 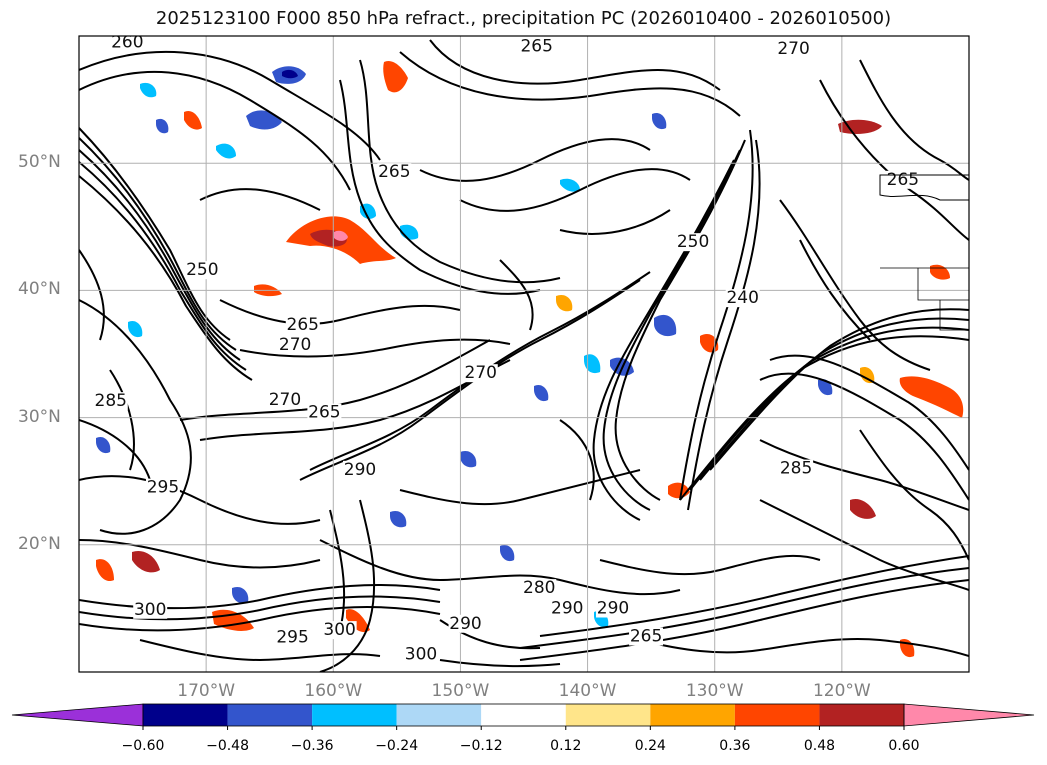 I want to click on contour-label: 250, so click(x=693, y=242).